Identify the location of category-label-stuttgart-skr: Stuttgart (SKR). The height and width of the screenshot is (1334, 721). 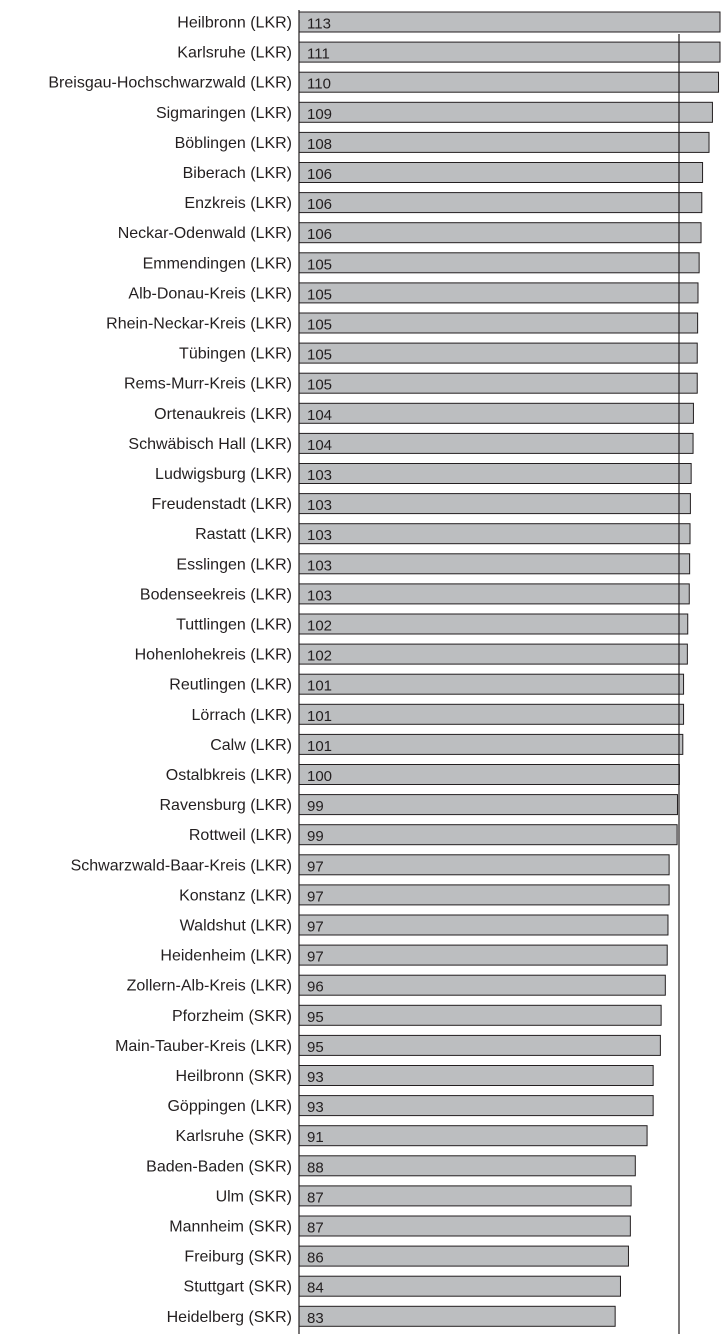
(238, 1287).